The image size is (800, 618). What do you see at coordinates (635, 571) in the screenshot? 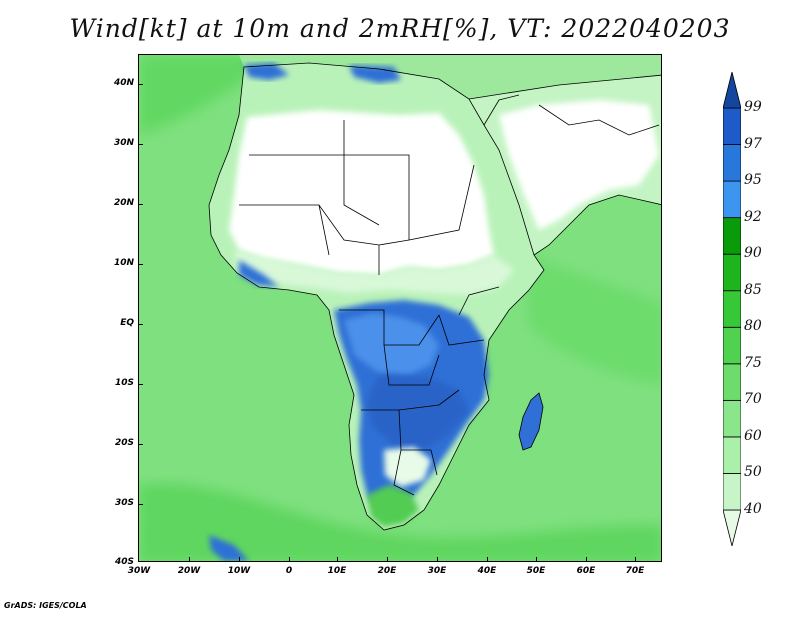
I see `lon-label-70e: 70E` at bounding box center [635, 571].